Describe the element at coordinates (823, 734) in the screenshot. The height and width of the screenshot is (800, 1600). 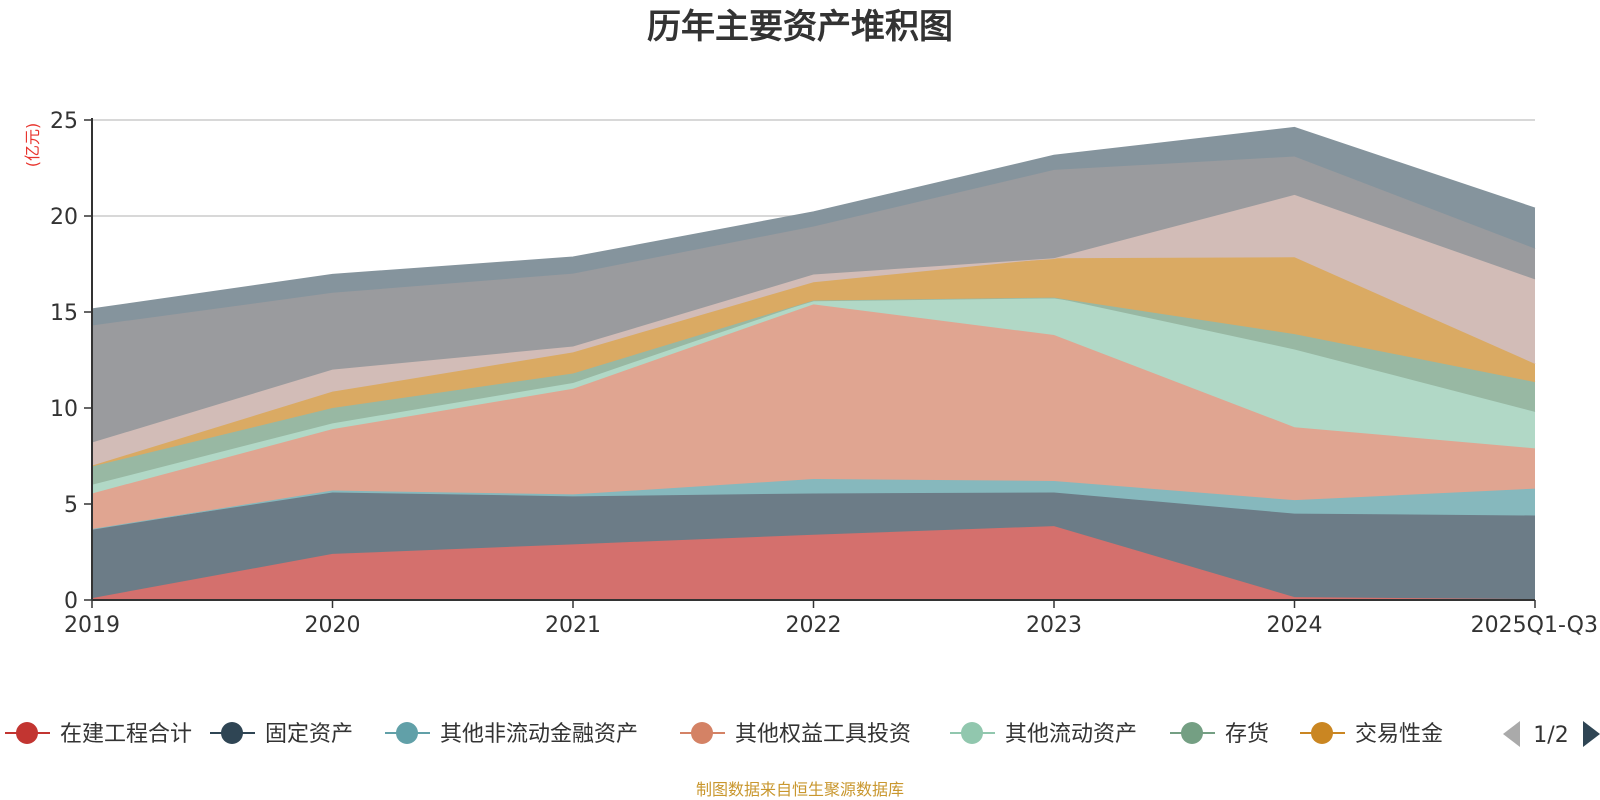
I see `legend-label: 其他权益工具投资` at that location.